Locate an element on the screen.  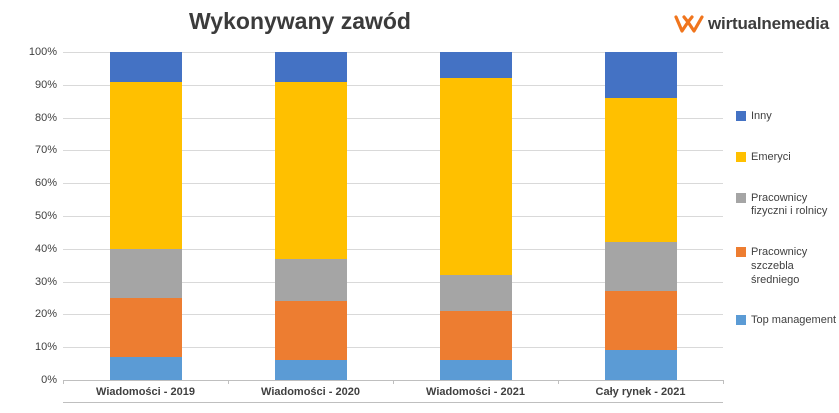
y-axis-label: 30% is located at coordinates (45, 282).